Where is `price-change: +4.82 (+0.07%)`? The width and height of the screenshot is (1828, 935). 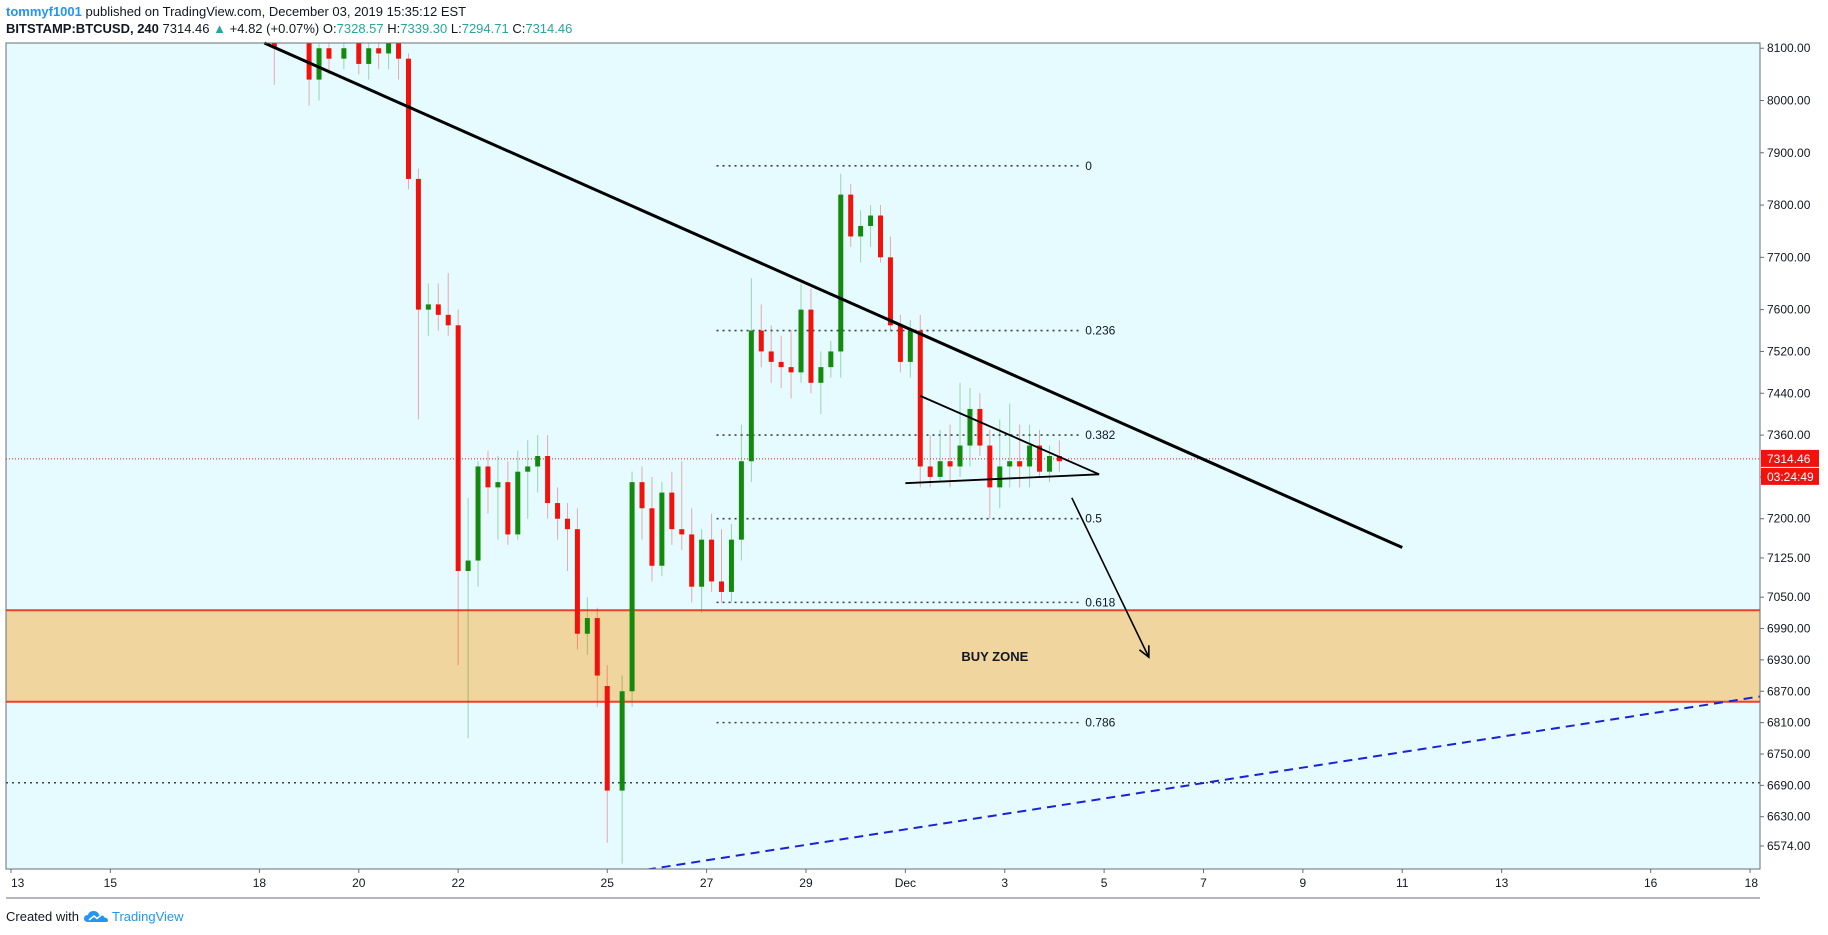
price-change: +4.82 (+0.07%) is located at coordinates (274, 28).